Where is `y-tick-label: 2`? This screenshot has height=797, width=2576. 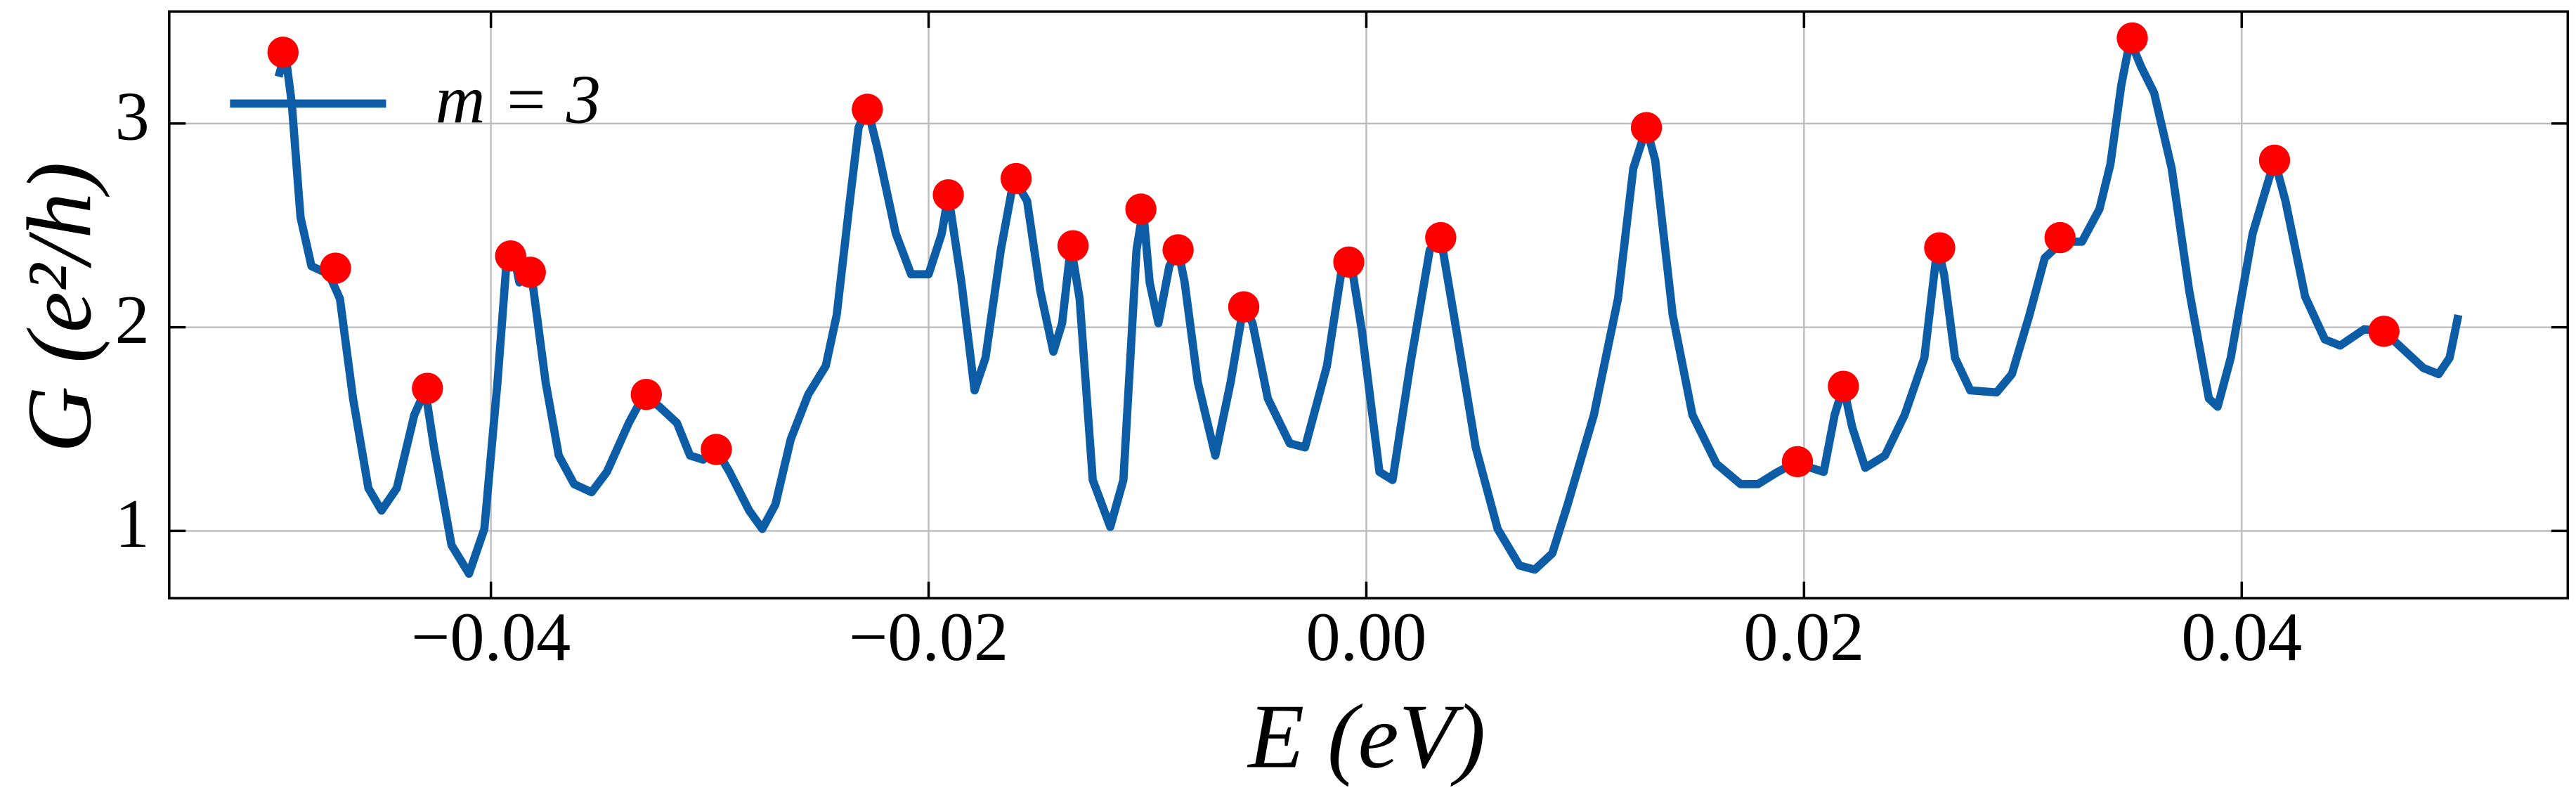 y-tick-label: 2 is located at coordinates (132, 320).